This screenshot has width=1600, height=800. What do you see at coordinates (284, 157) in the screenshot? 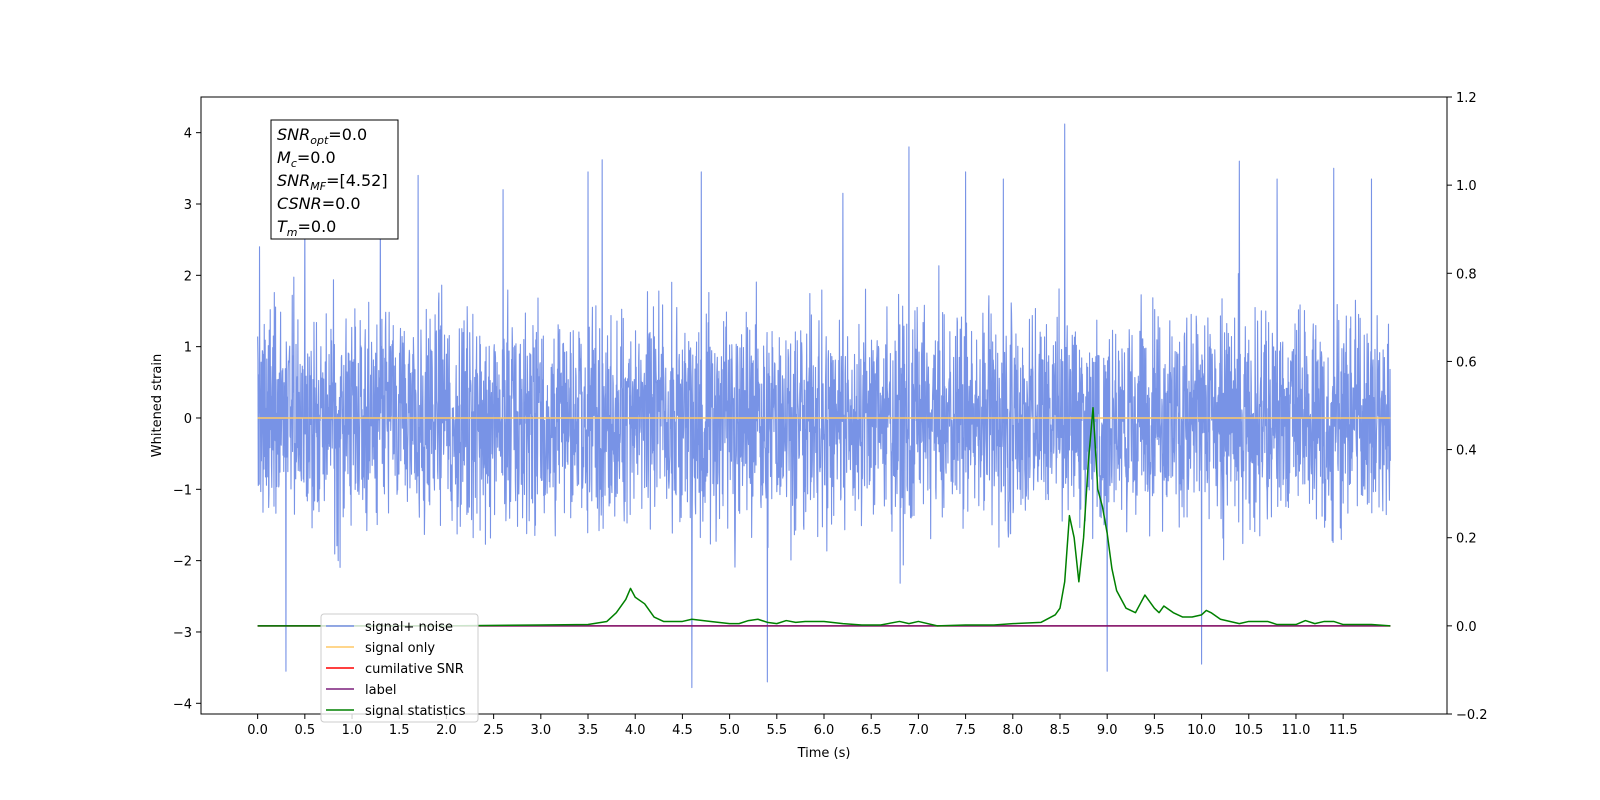
I see `info-symbol: M` at bounding box center [284, 157].